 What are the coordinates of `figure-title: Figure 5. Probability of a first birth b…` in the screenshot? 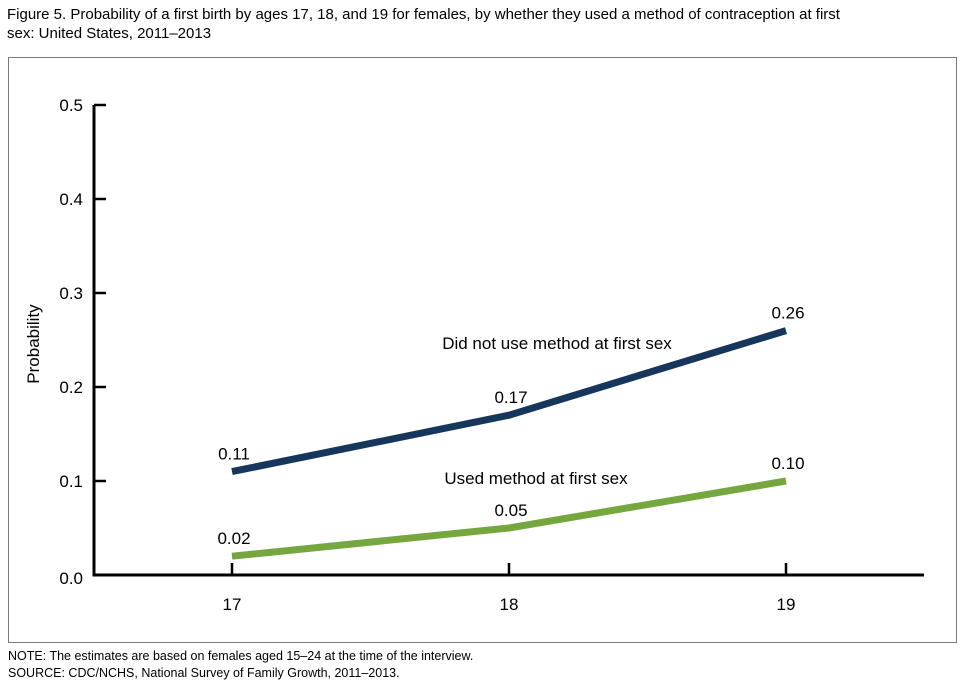 It's located at (482, 24).